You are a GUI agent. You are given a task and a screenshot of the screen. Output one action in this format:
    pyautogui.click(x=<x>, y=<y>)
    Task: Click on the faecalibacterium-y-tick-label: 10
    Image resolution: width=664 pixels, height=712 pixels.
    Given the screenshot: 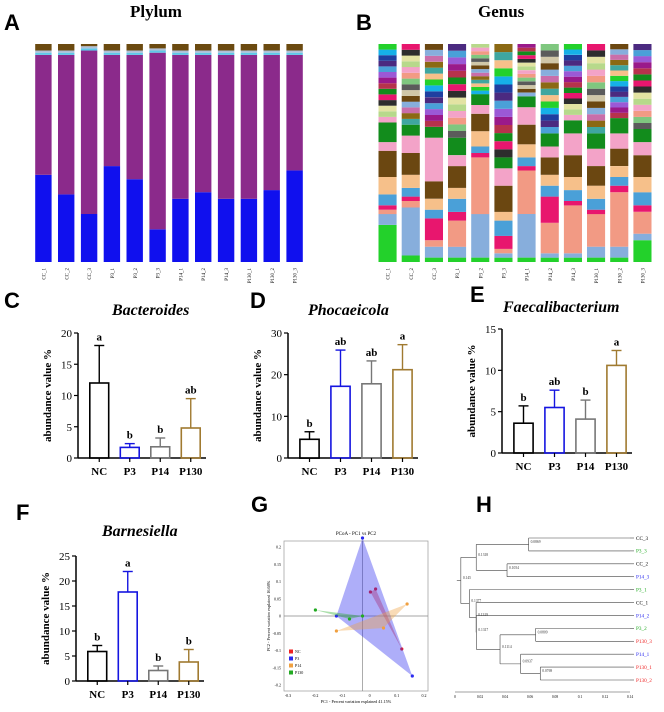 What is the action you would take?
    pyautogui.click(x=491, y=371)
    